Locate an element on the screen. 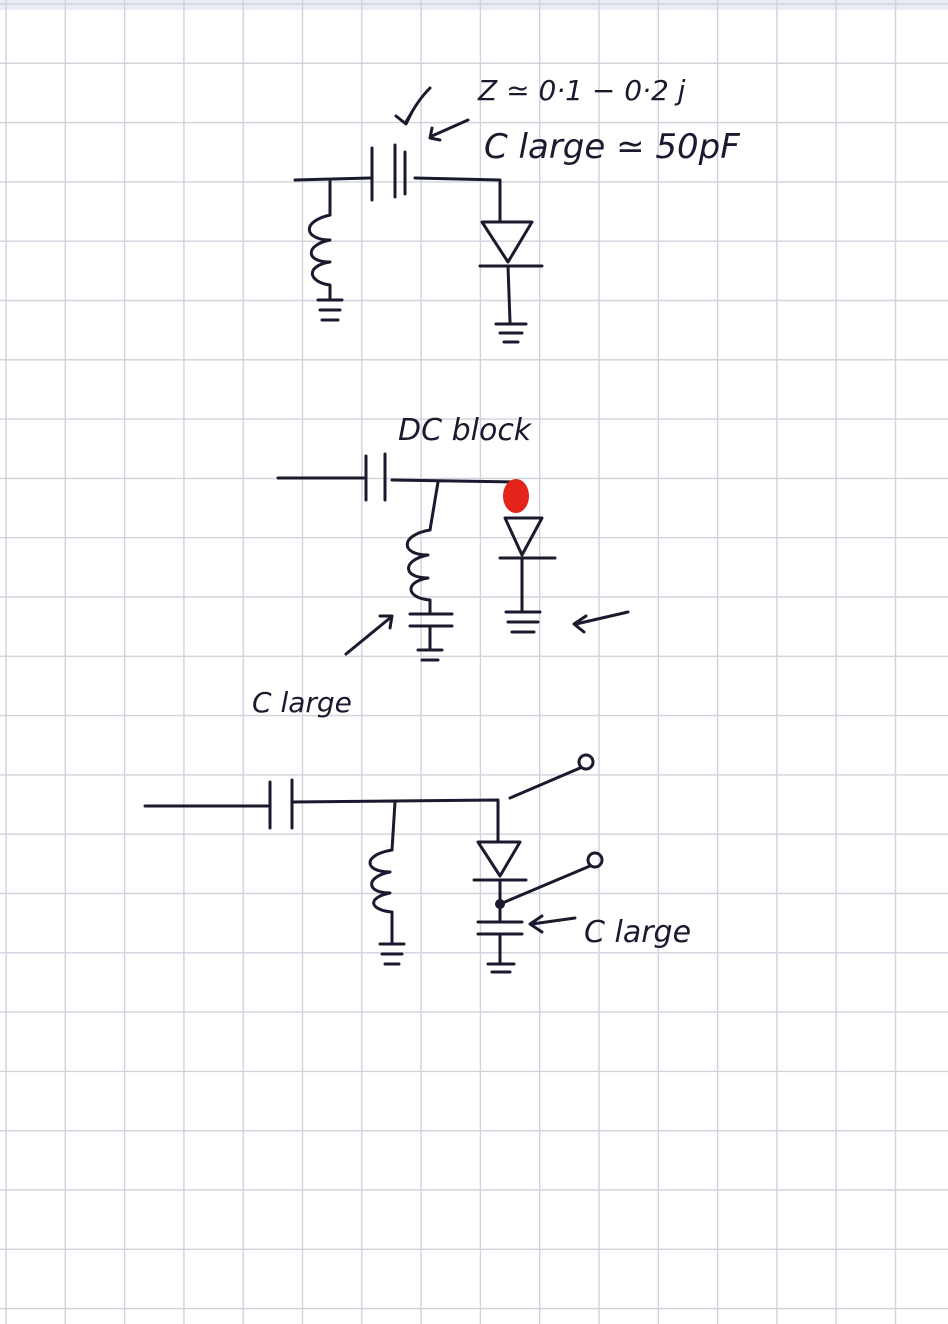  ground-symbol-3a is located at coordinates (392, 954).